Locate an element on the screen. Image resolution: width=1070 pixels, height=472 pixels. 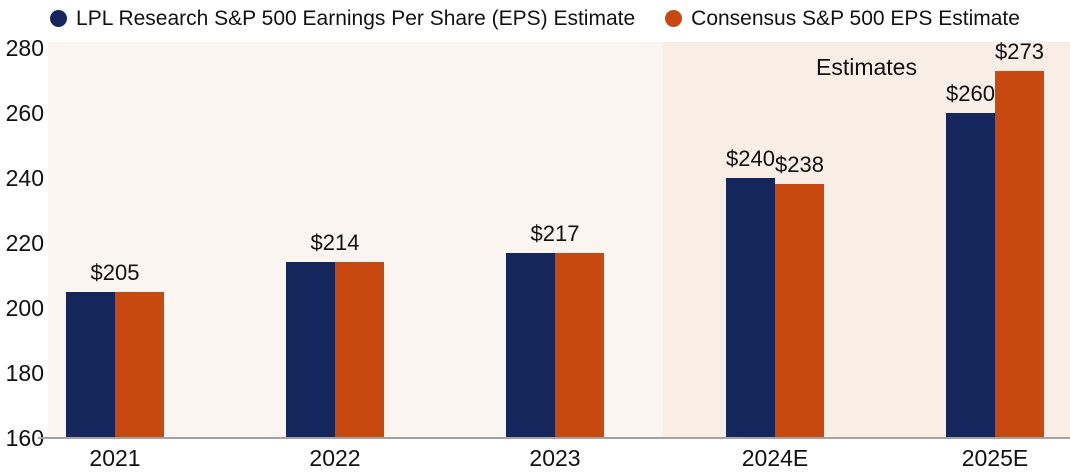
legend-dot-lpl-icon is located at coordinates (59, 18).